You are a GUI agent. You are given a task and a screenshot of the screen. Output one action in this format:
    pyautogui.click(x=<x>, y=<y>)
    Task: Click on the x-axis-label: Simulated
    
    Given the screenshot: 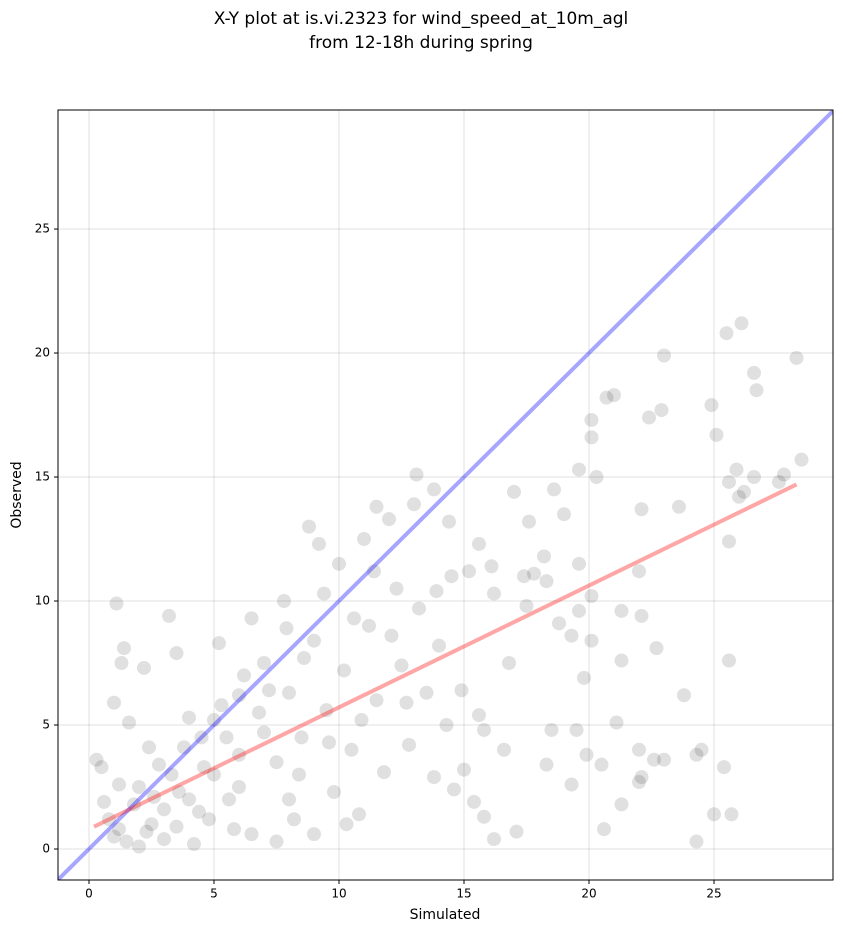 What is the action you would take?
    pyautogui.click(x=445, y=915)
    